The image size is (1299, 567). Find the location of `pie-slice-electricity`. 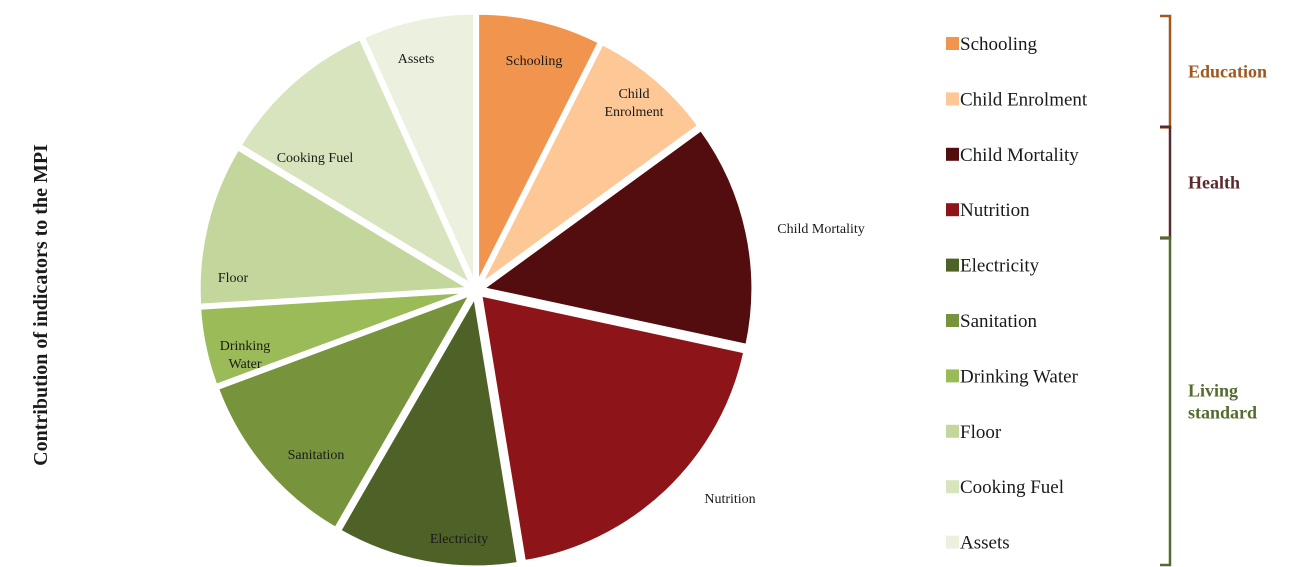

pie-slice-electricity is located at coordinates (429, 429).